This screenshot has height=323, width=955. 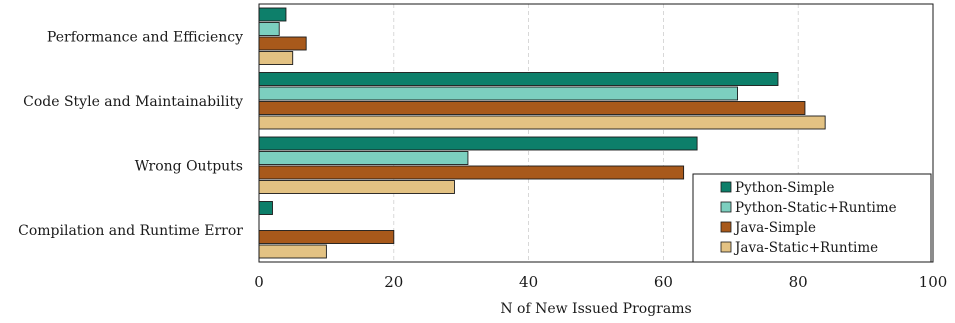 What do you see at coordinates (189, 166) in the screenshot?
I see `category-label-wrong-outputs: Wrong Outputs` at bounding box center [189, 166].